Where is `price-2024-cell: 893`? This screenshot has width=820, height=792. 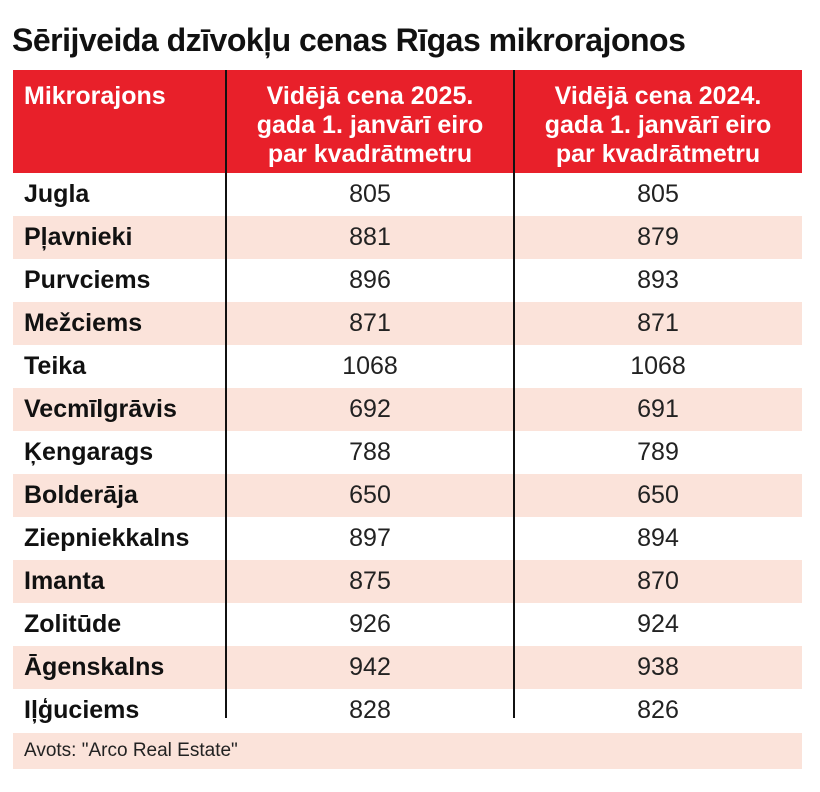
price-2024-cell: 893 is located at coordinates (658, 280).